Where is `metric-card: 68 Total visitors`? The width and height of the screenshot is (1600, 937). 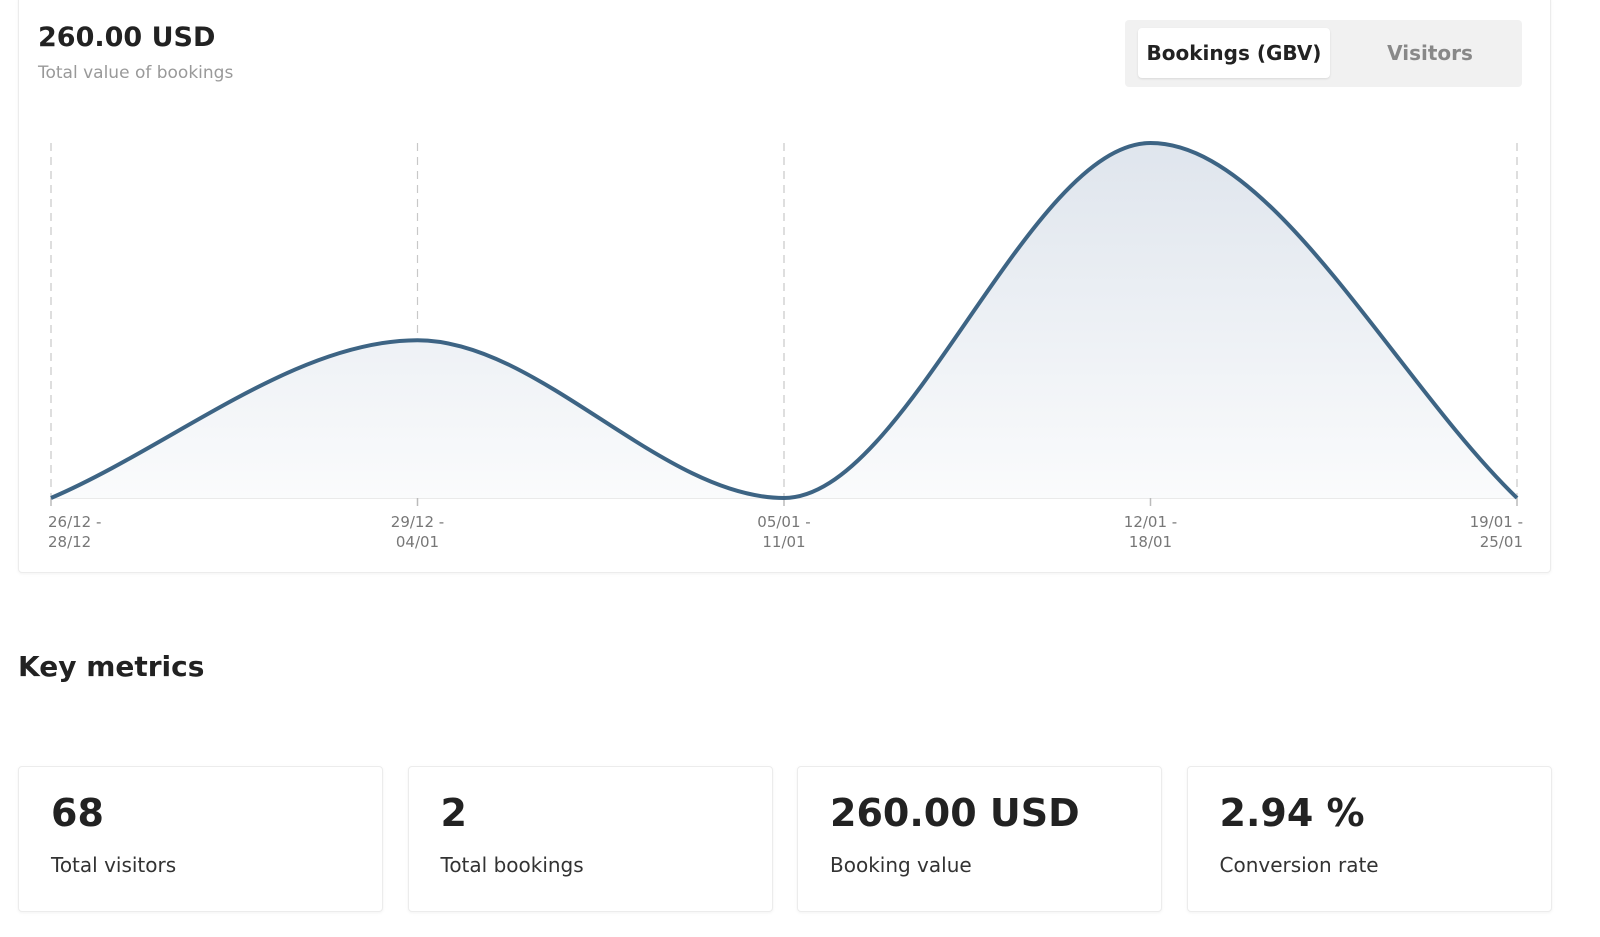
metric-card: 68 Total visitors is located at coordinates (200, 839).